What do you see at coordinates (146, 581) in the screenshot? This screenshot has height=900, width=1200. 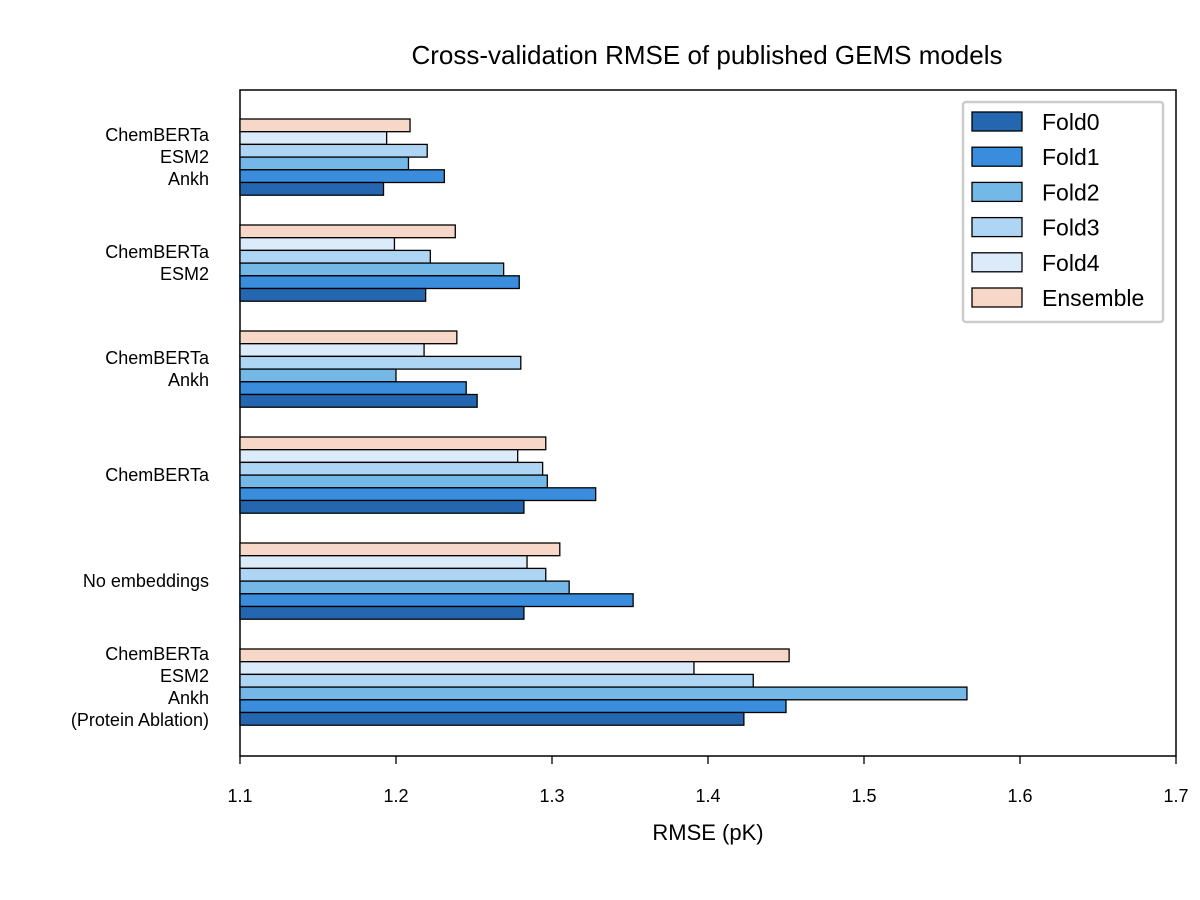 I see `y-category-label: No embeddings` at bounding box center [146, 581].